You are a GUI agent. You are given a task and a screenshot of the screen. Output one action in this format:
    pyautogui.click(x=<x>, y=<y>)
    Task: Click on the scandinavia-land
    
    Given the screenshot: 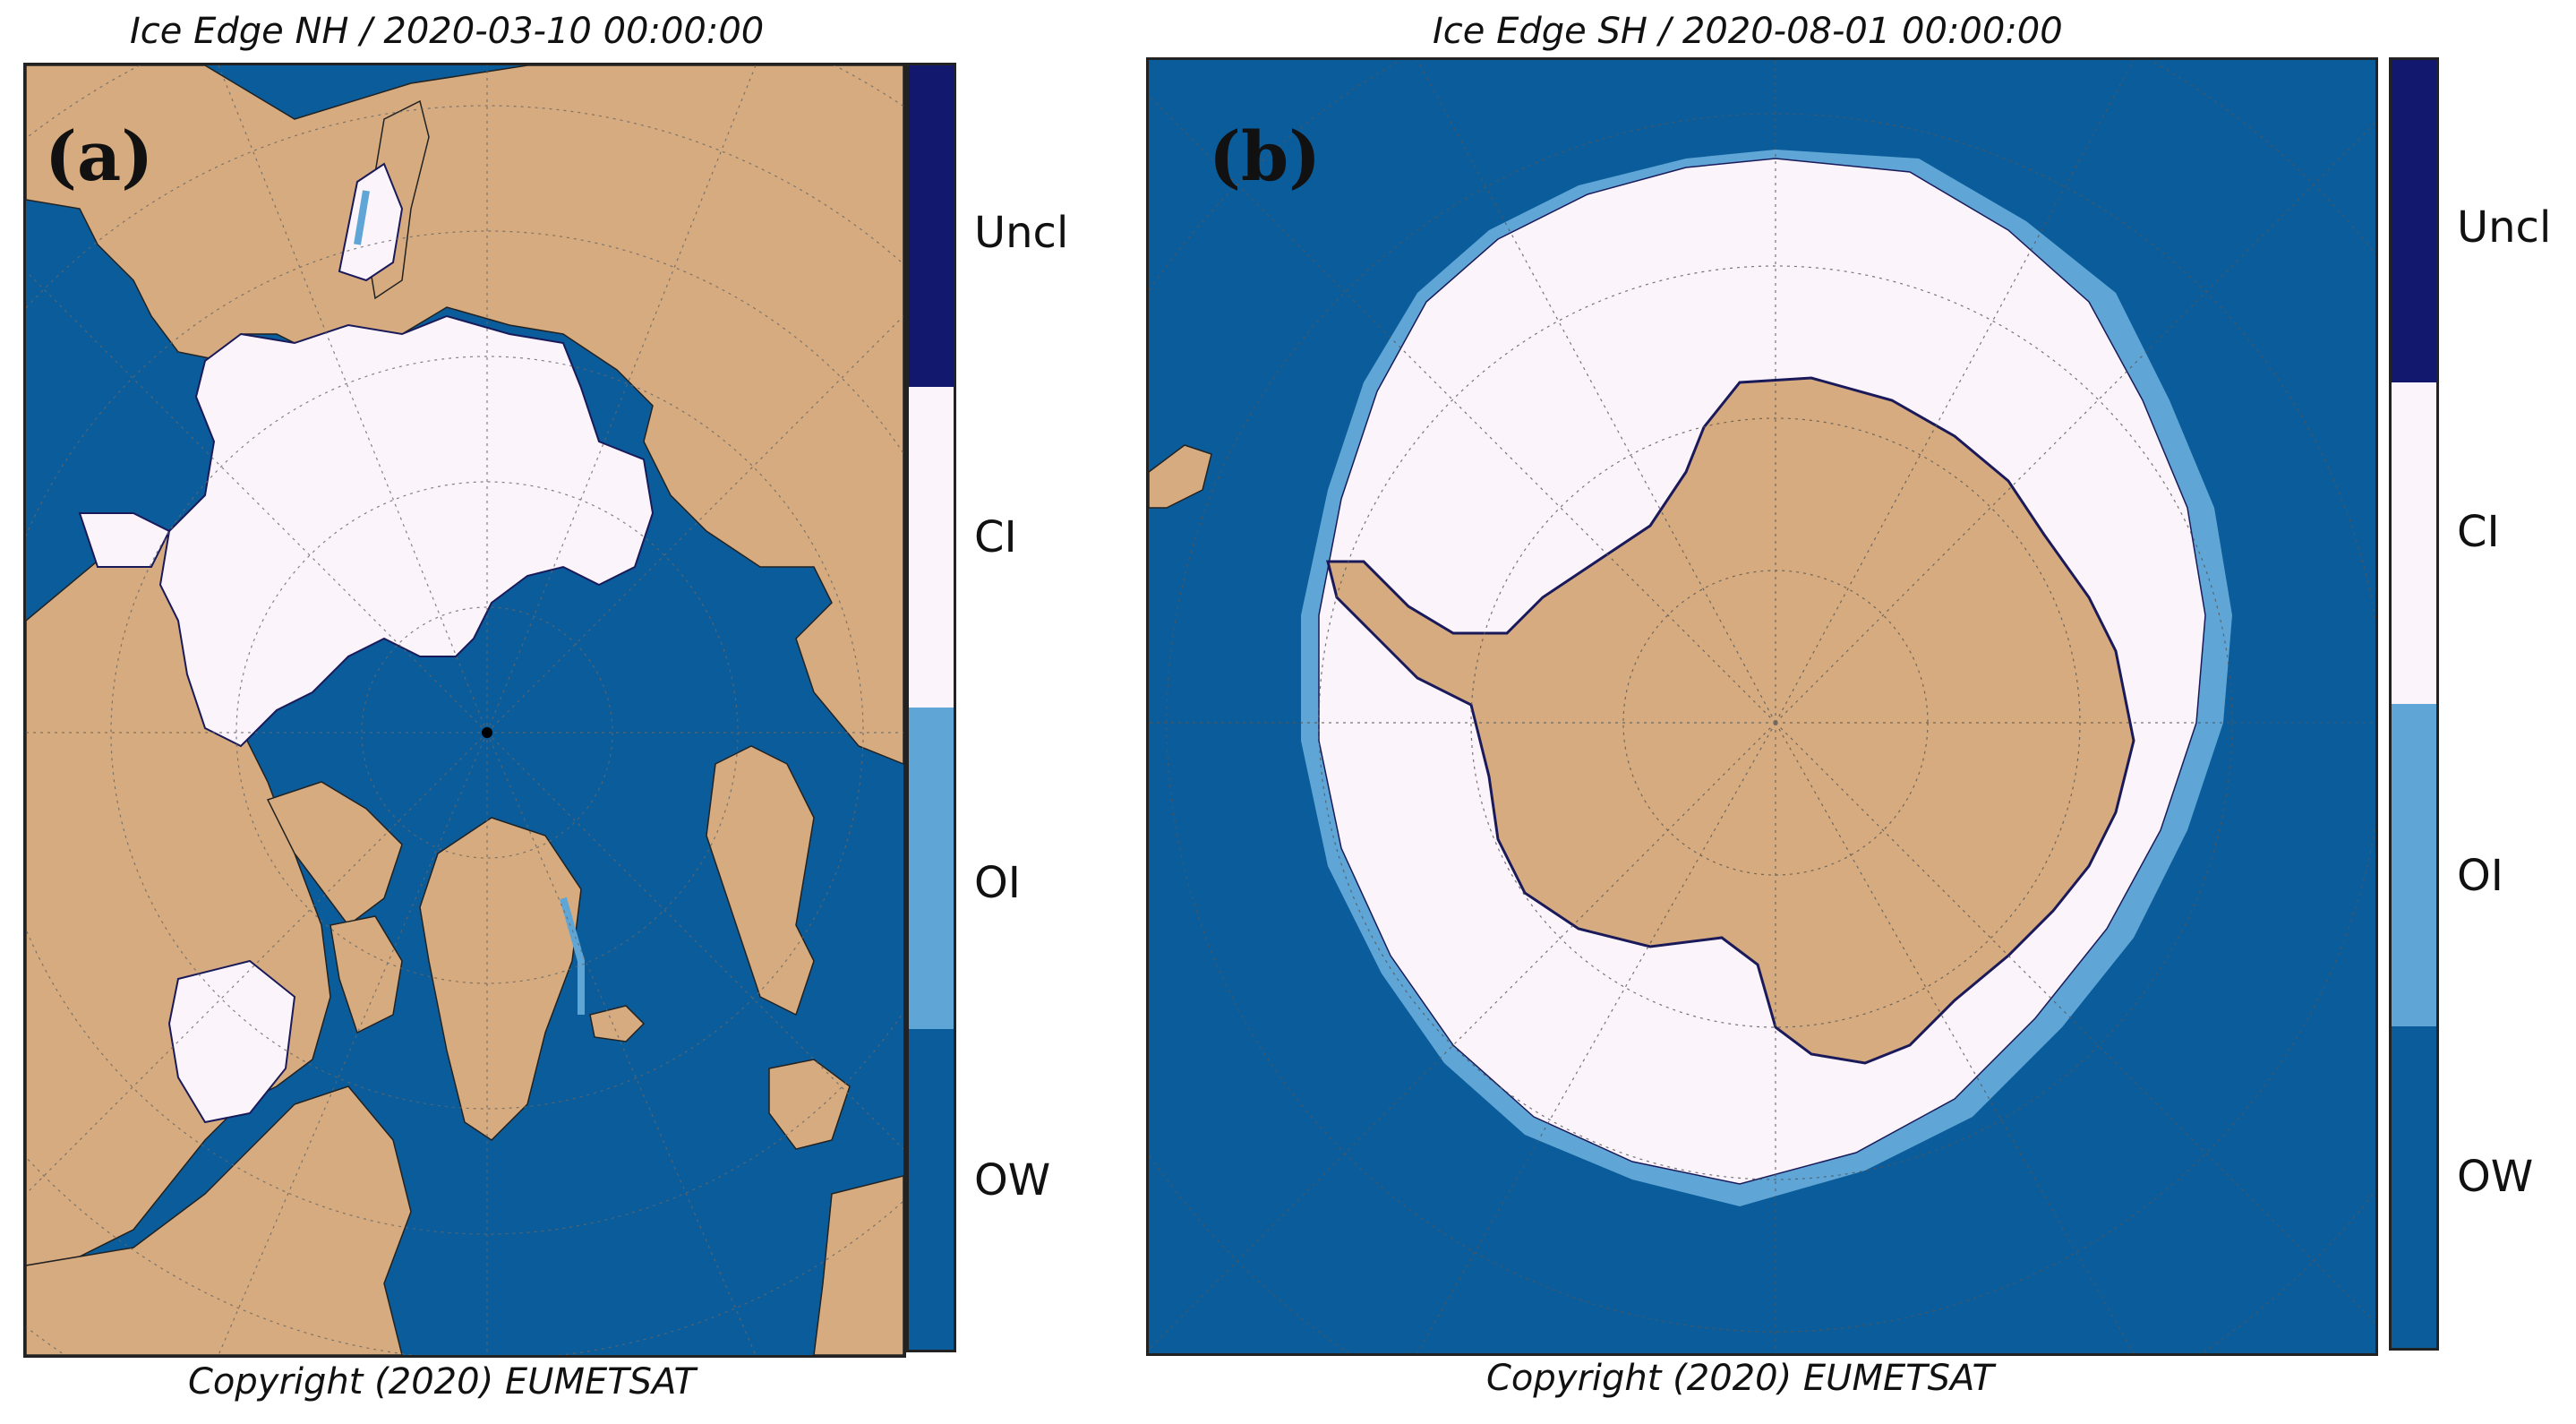 What is the action you would take?
    pyautogui.click(x=761, y=881)
    